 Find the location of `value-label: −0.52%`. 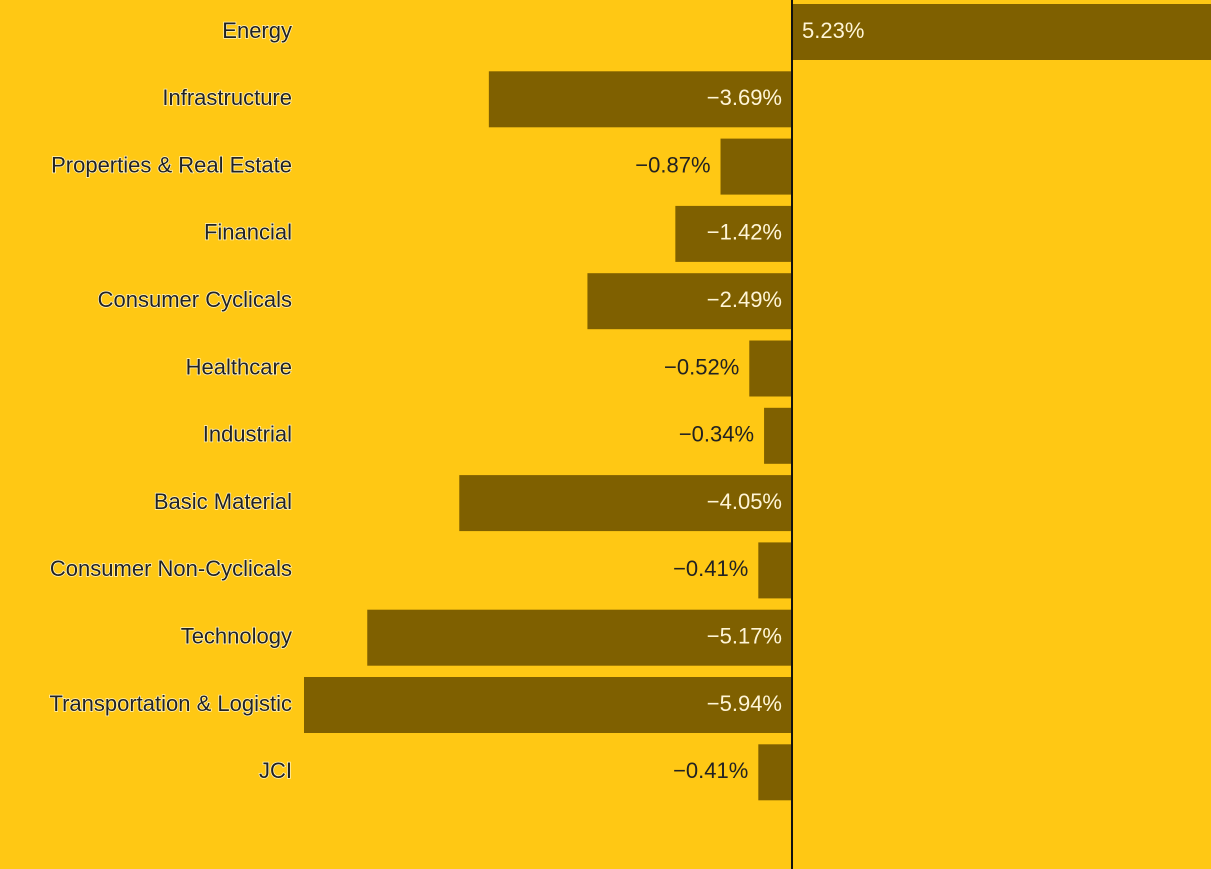

value-label: −0.52% is located at coordinates (701, 366).